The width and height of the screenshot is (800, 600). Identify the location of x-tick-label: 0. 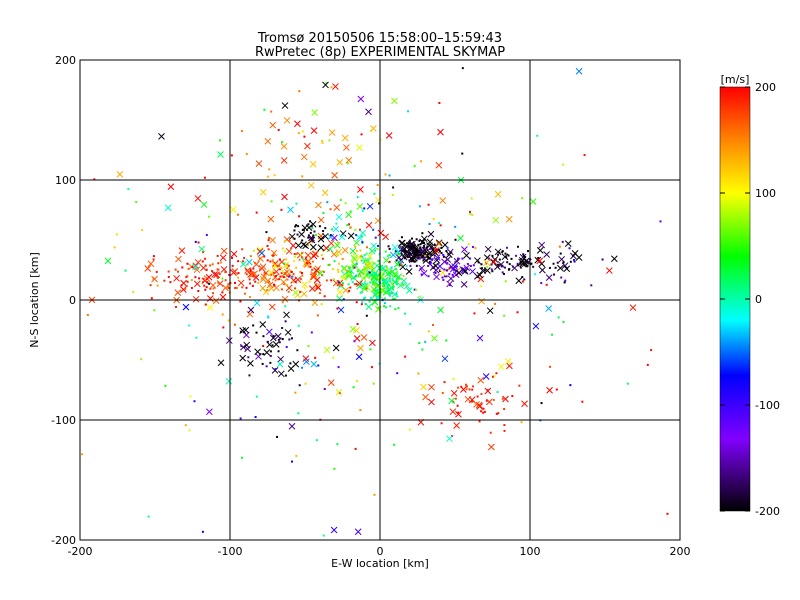
(380, 551).